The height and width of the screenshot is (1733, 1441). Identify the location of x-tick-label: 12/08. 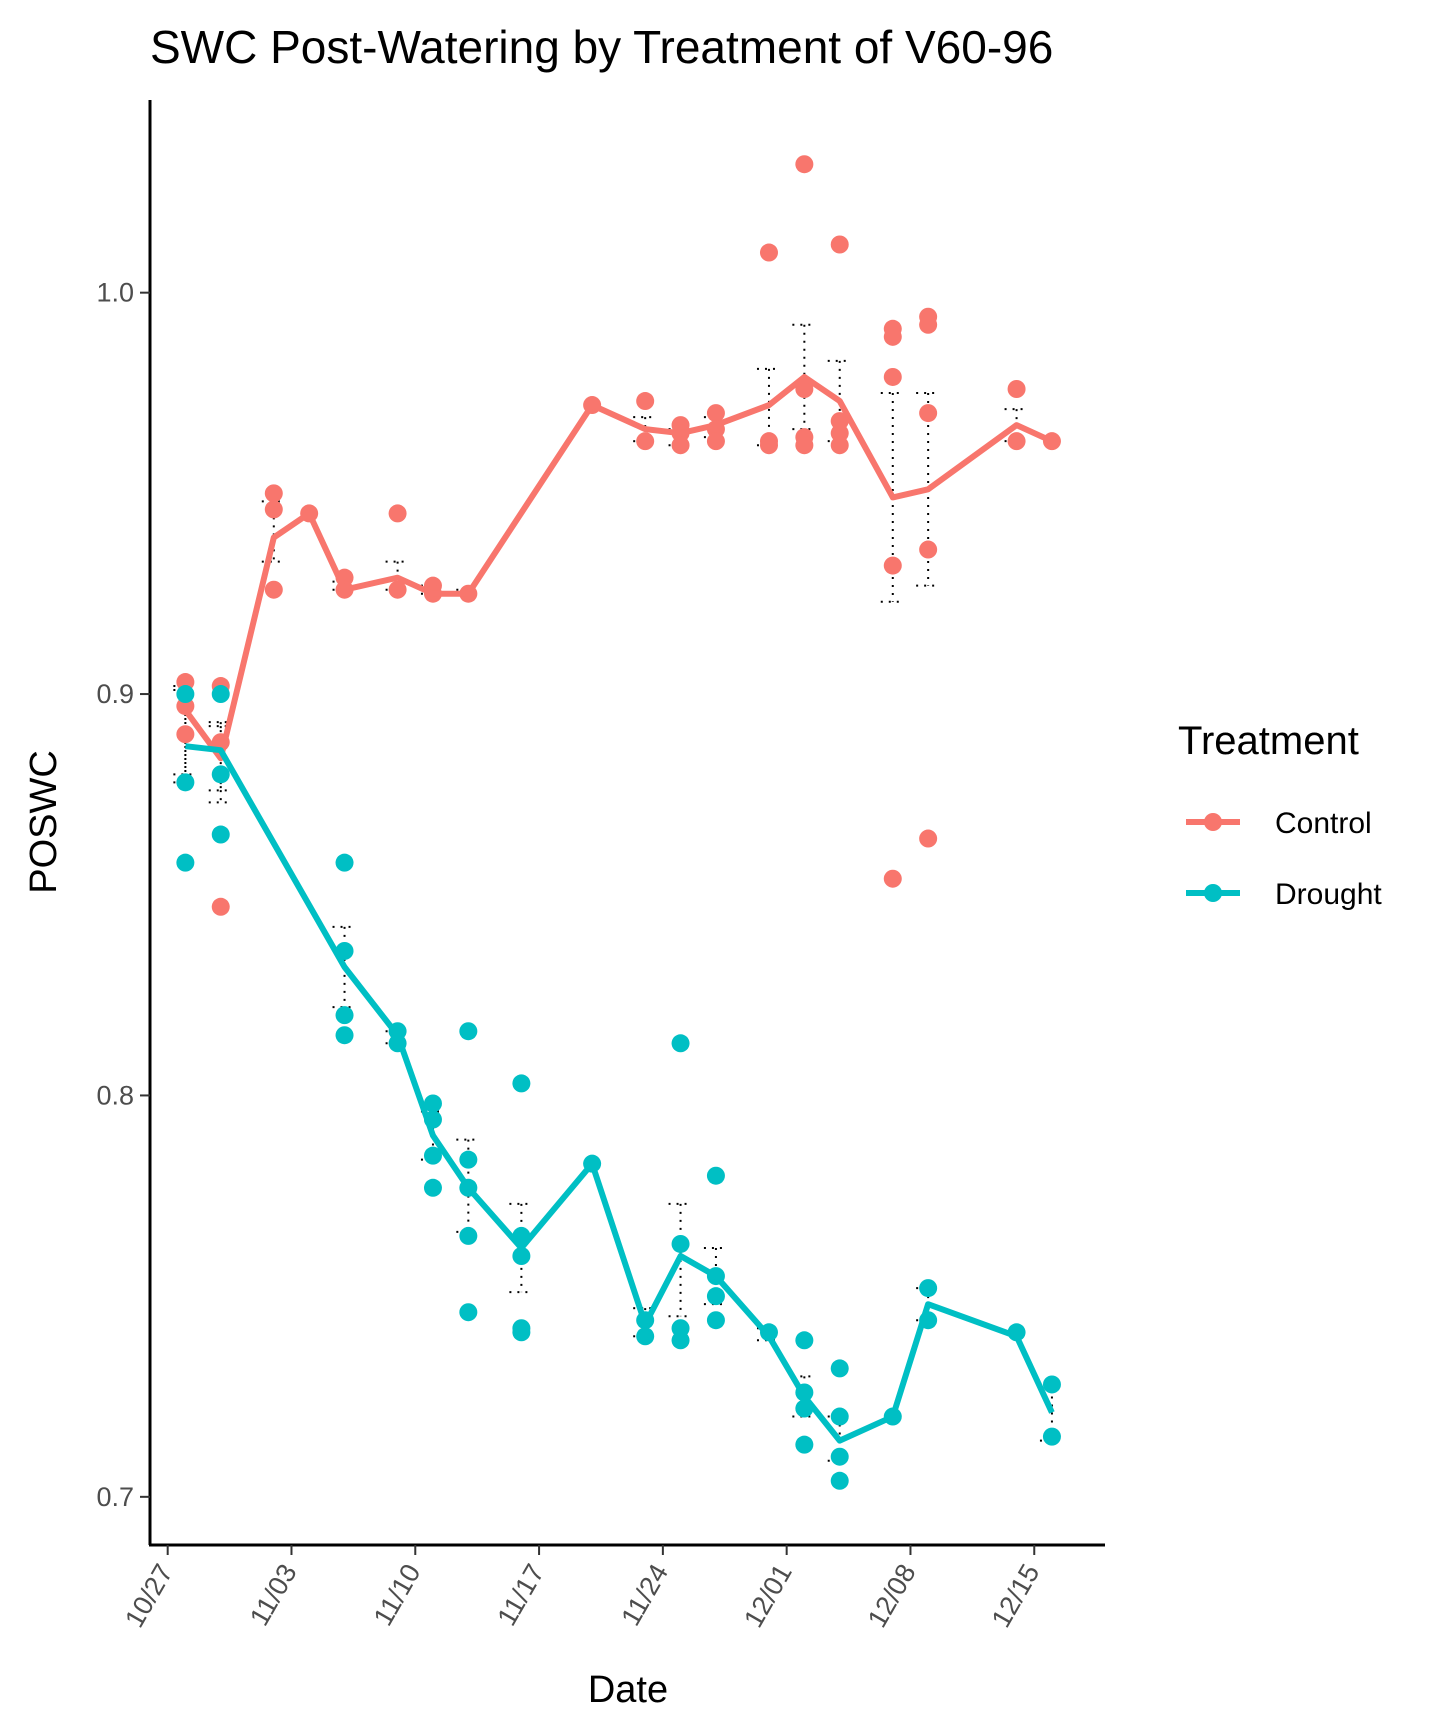
(892, 1596).